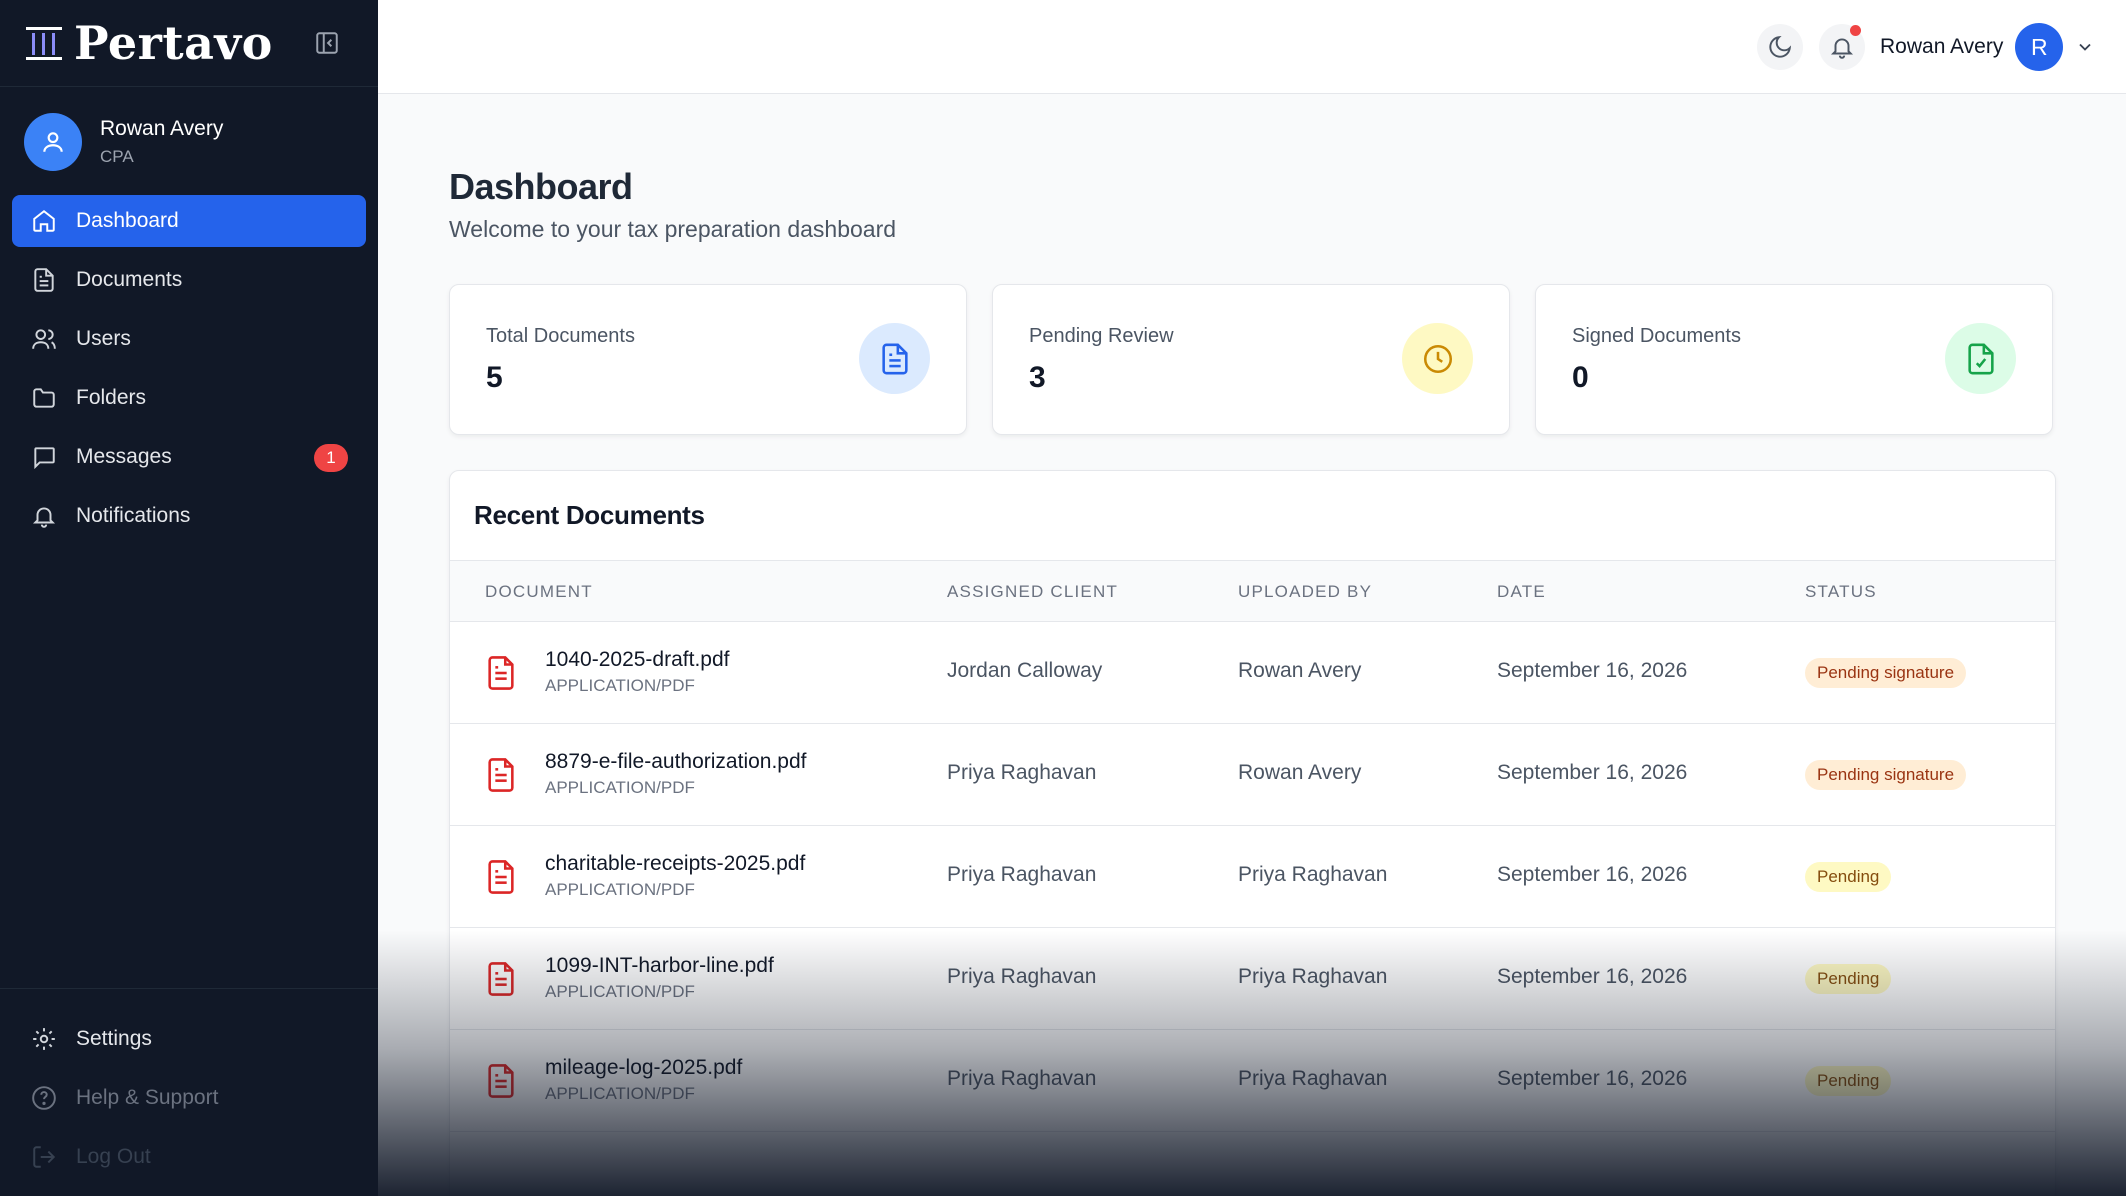  I want to click on sidebar-item-dashboard: Dashboard, so click(189, 221).